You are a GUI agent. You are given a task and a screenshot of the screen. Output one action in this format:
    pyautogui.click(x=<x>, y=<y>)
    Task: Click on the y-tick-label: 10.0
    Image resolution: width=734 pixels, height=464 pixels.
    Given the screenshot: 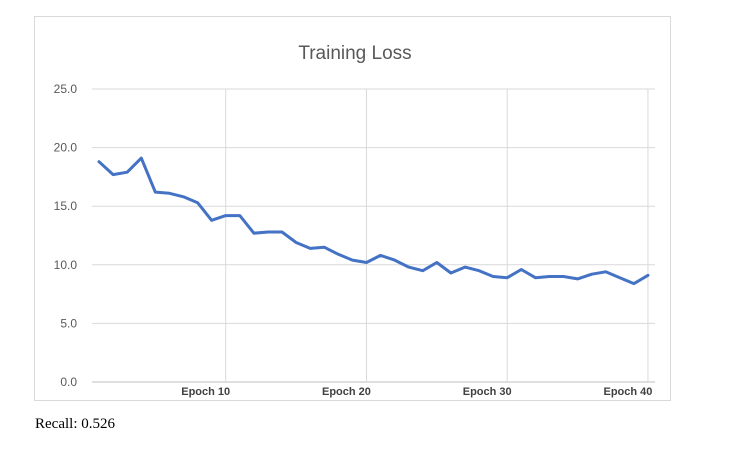 What is the action you would take?
    pyautogui.click(x=66, y=265)
    